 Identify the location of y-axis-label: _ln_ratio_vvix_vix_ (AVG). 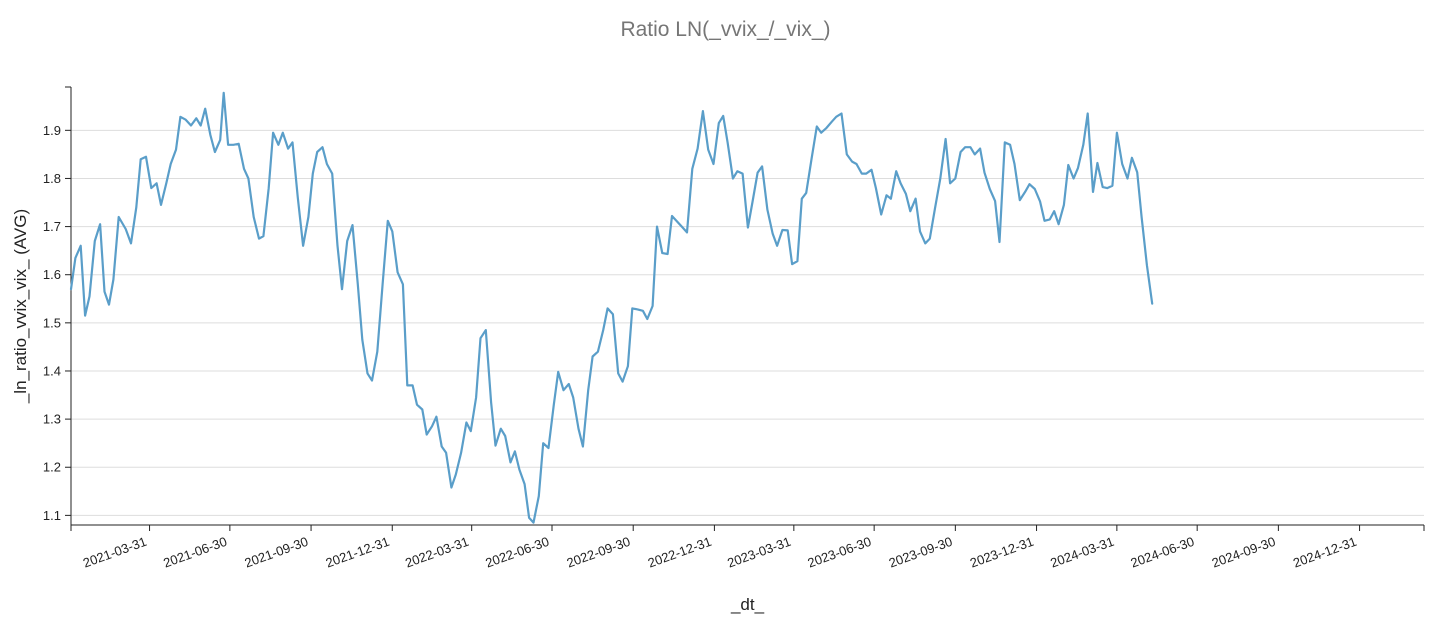
(20, 306).